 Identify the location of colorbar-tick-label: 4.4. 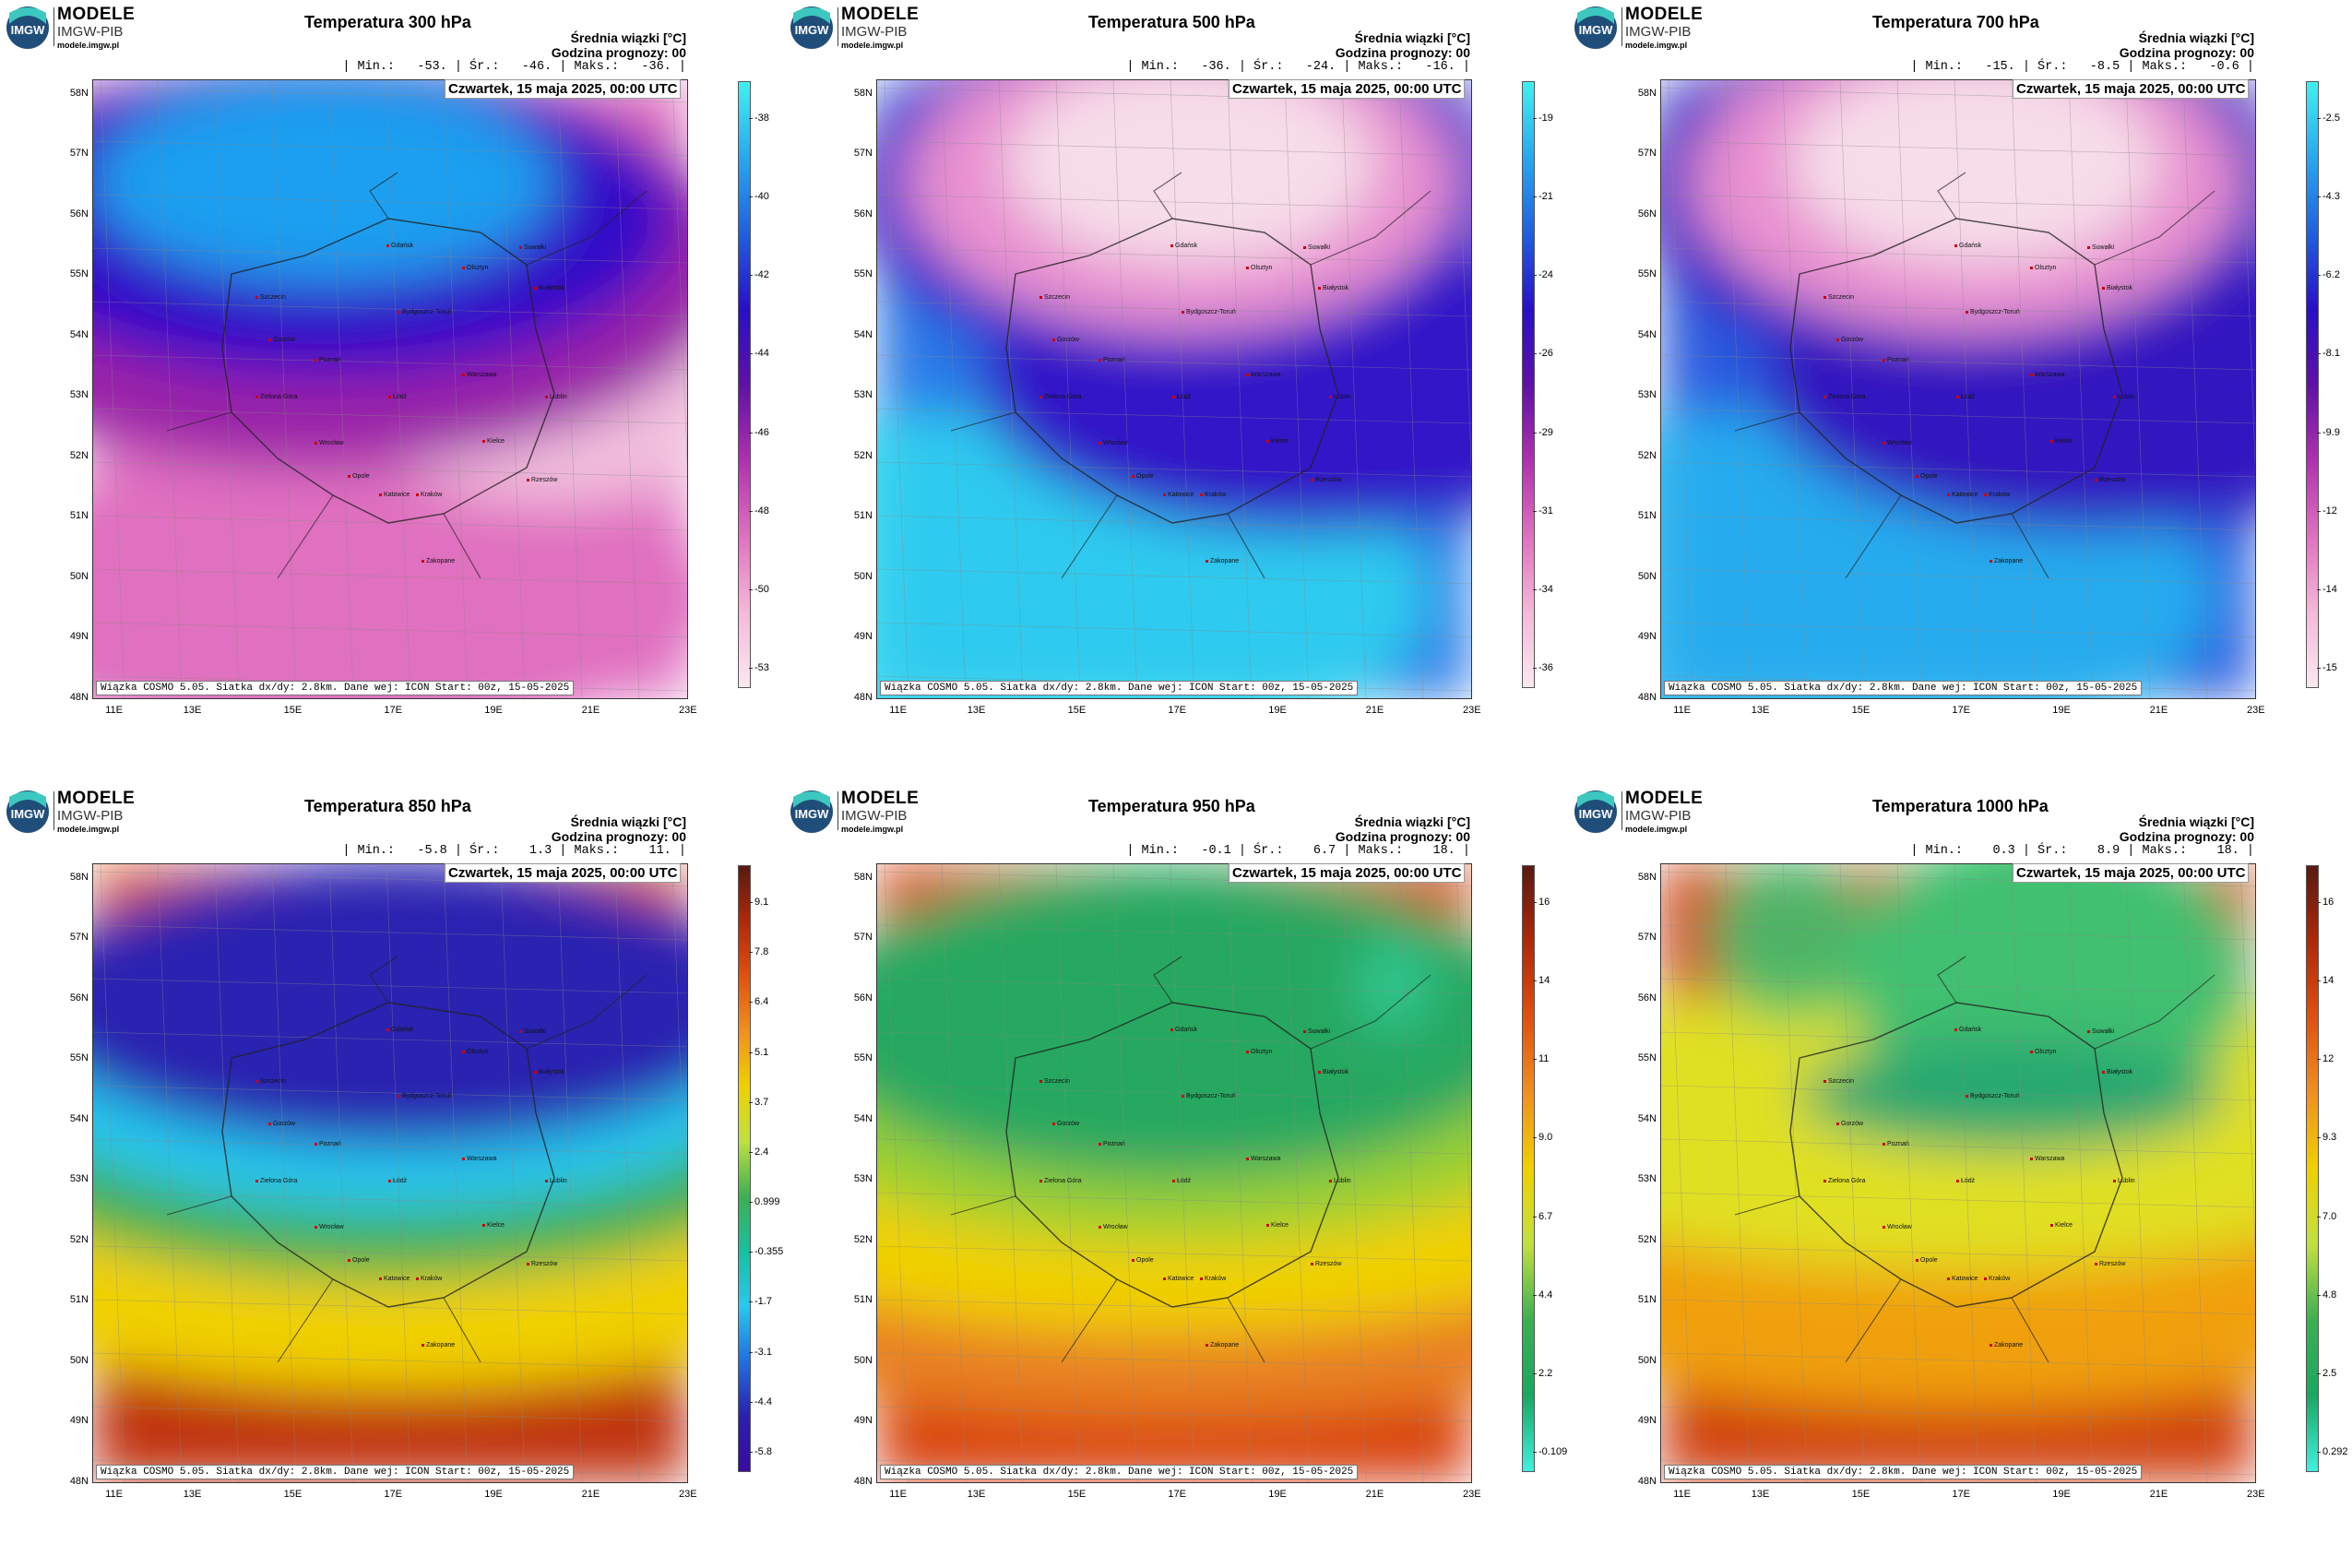
(1545, 1295).